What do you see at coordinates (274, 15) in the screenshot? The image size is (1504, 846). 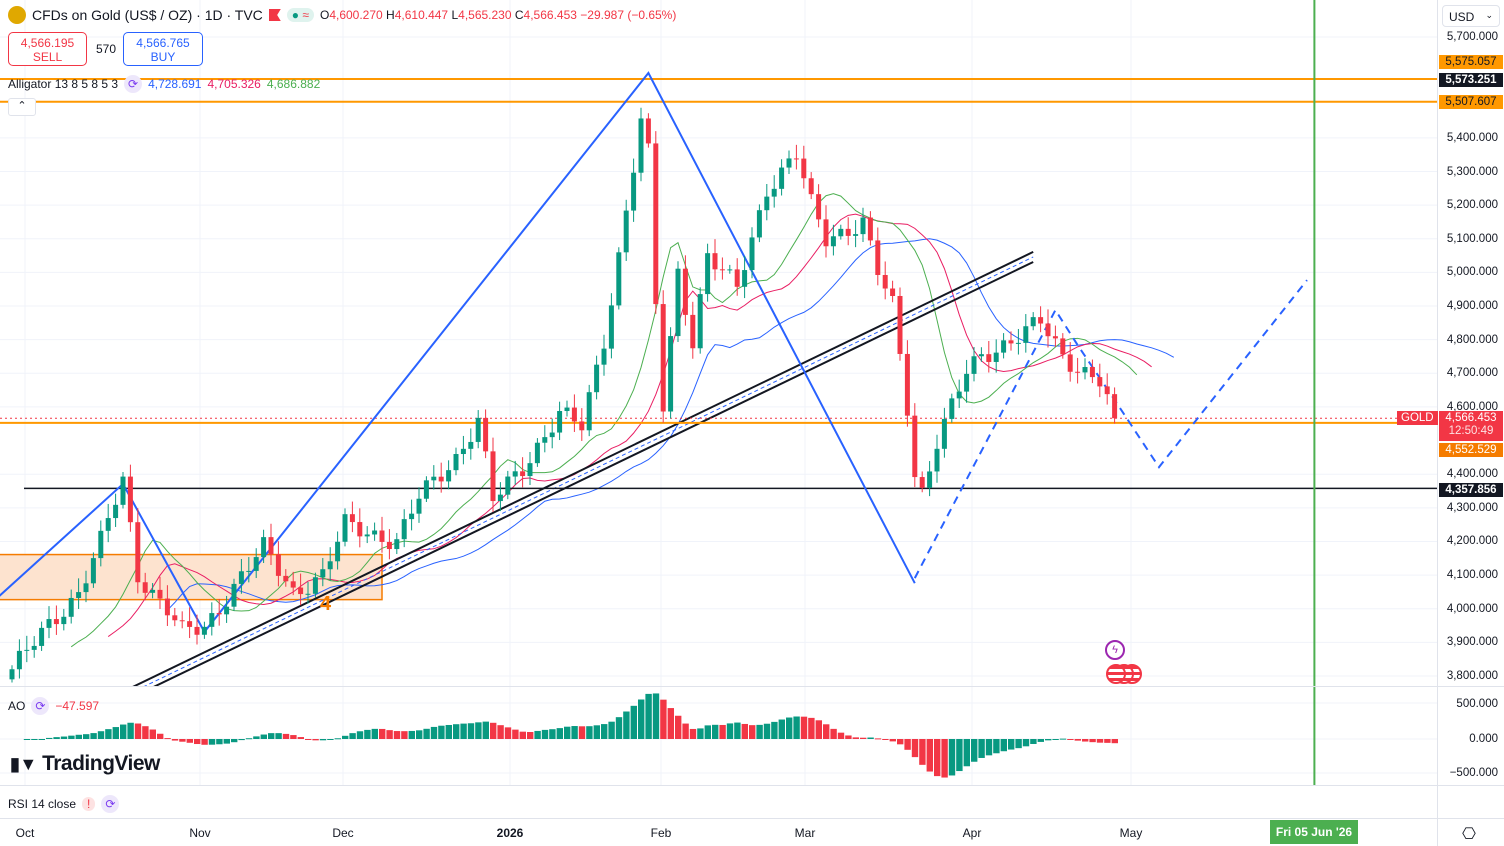 I see `flag-icon` at bounding box center [274, 15].